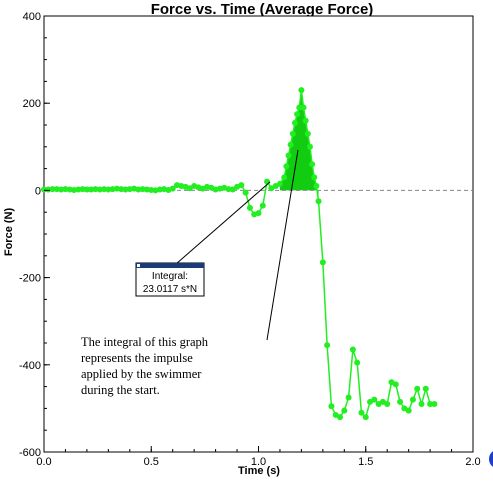 This screenshot has height=481, width=493. I want to click on x-axis-ticks: 0.0 0.5 1.0 1.5 2.0, so click(258, 457).